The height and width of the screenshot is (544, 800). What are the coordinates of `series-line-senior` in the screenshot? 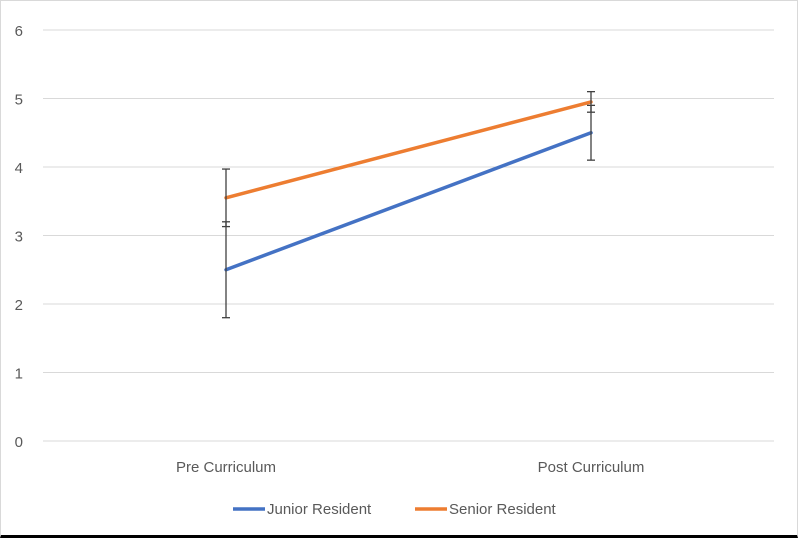 It's located at (408, 150).